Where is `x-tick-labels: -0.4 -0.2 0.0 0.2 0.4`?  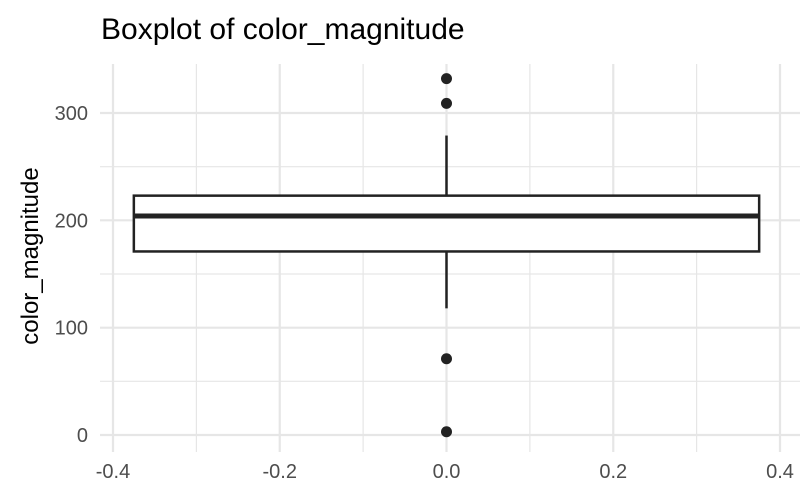 x-tick-labels: -0.4 -0.2 0.0 0.2 0.4 is located at coordinates (445, 472).